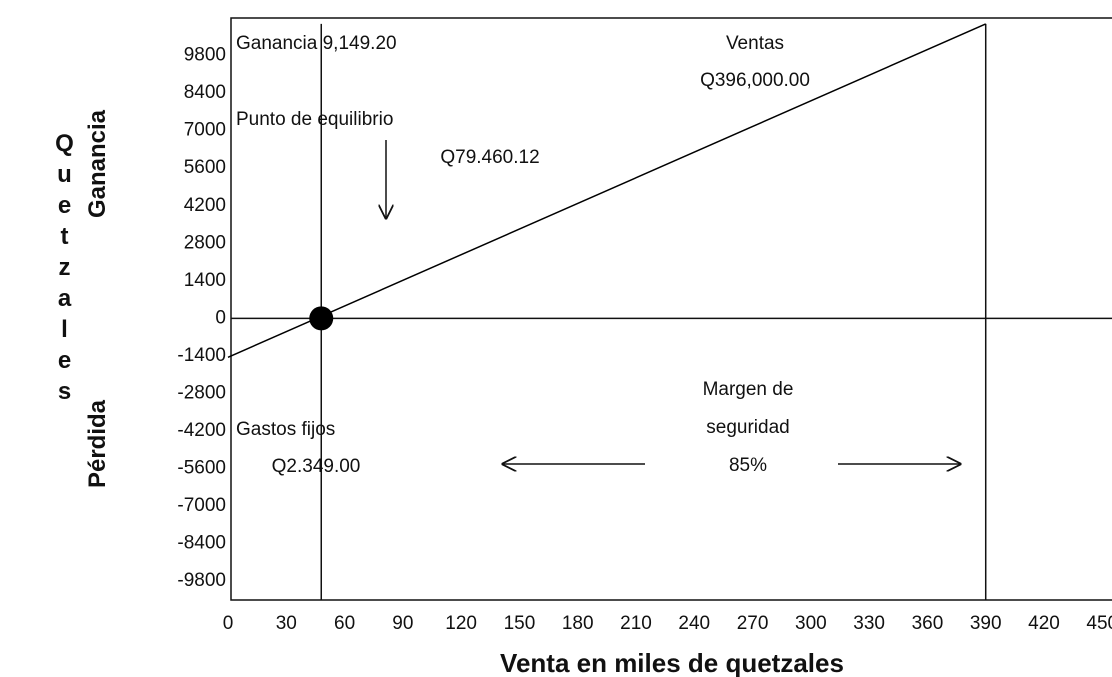  What do you see at coordinates (64, 269) in the screenshot?
I see `y-axis-label: Quetzales` at bounding box center [64, 269].